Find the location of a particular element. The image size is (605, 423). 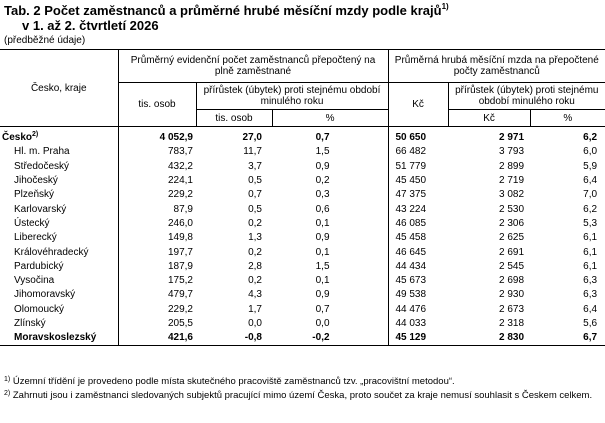

value-cell: 0,3 is located at coordinates (322, 195).